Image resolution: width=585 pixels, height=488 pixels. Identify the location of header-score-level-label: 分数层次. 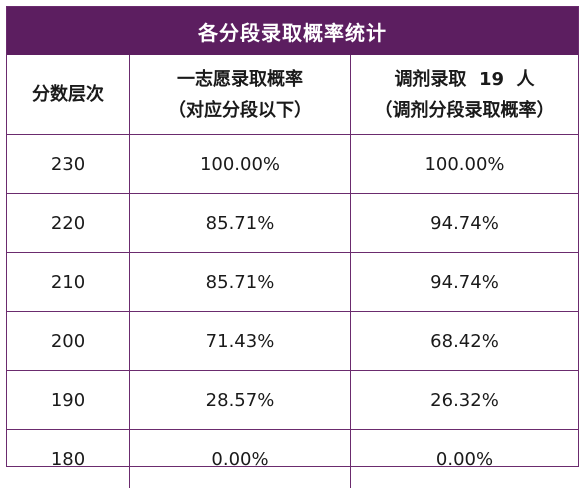
(68, 94).